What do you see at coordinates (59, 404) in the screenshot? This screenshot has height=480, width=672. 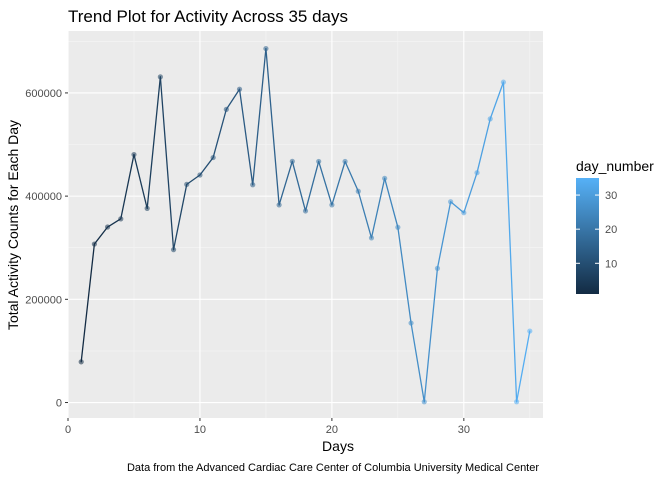 I see `y-tick-label: 0` at bounding box center [59, 404].